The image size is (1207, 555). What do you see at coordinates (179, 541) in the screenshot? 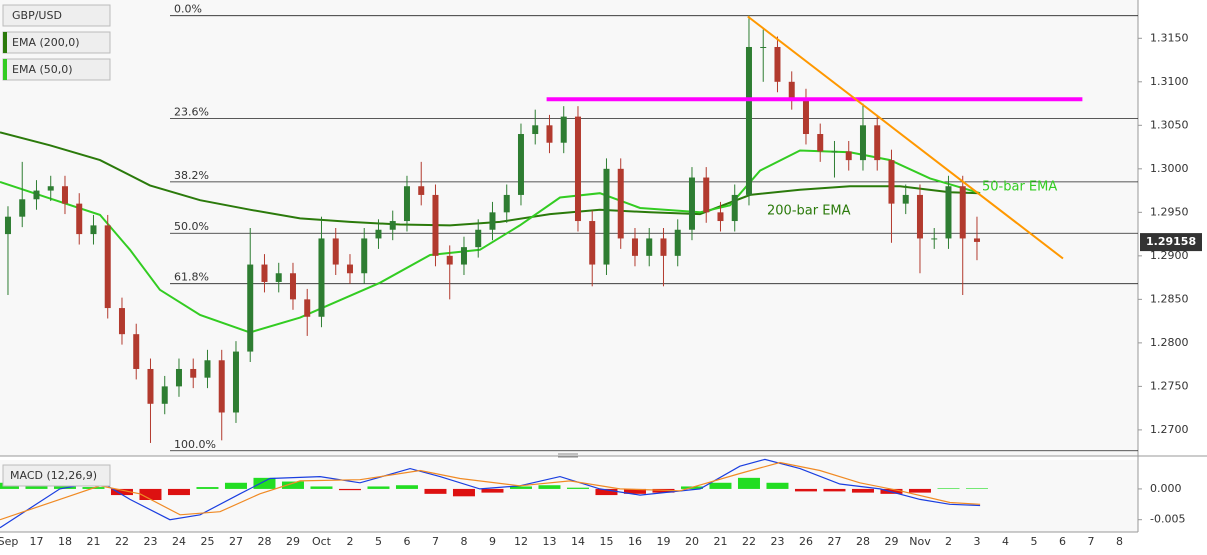
I see `x-tick-label: 24` at bounding box center [179, 541].